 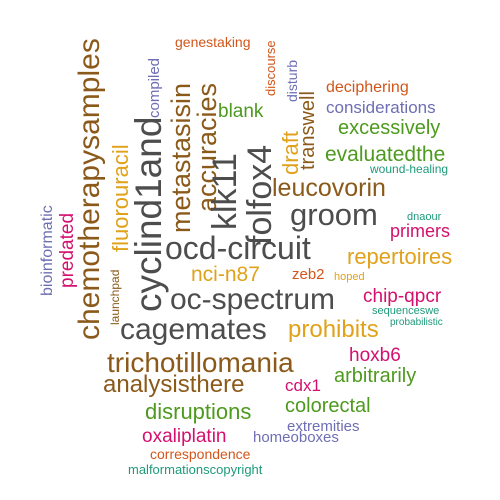 What do you see at coordinates (225, 274) in the screenshot?
I see `word-nci-n87: nci-n87` at bounding box center [225, 274].